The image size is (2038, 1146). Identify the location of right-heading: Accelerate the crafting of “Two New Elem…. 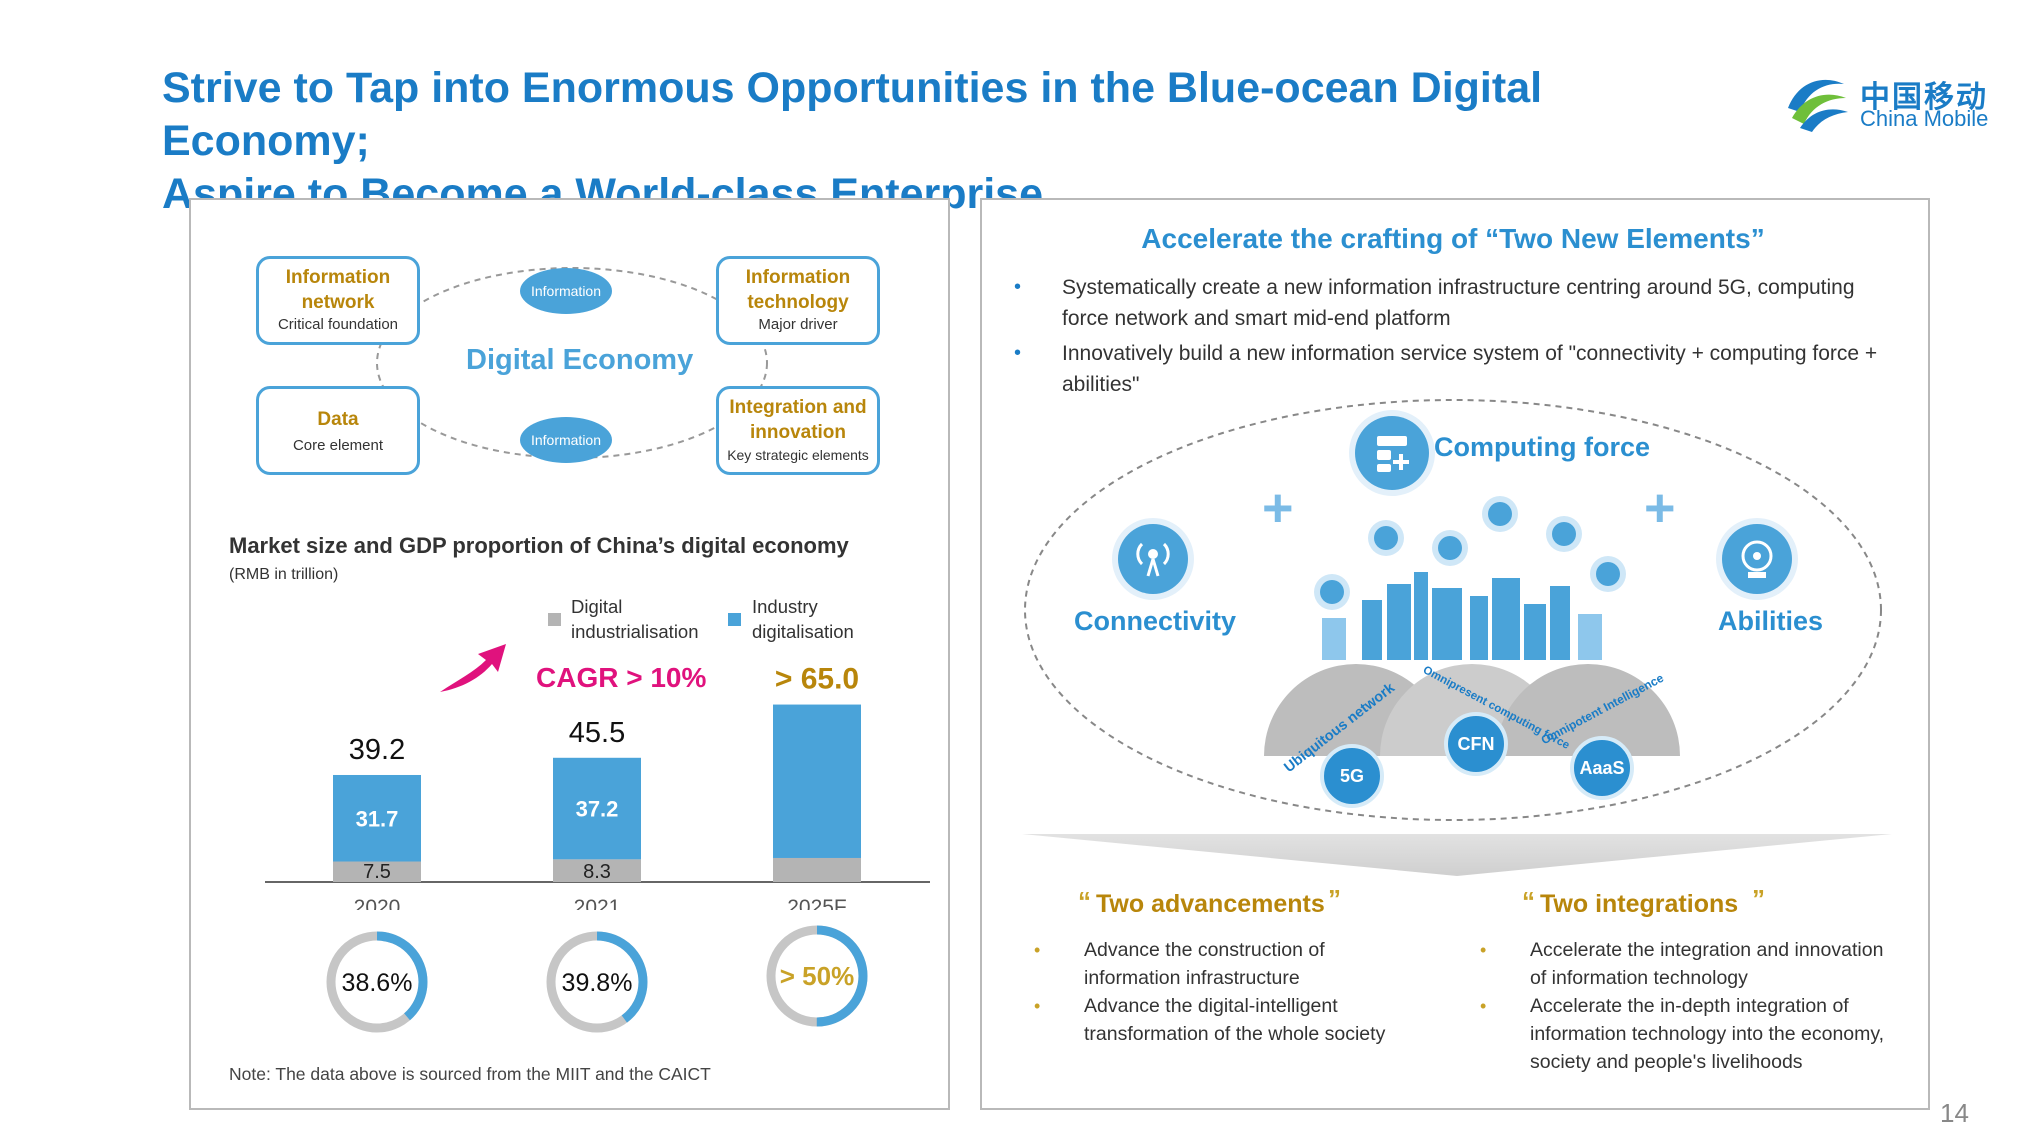
(1453, 238).